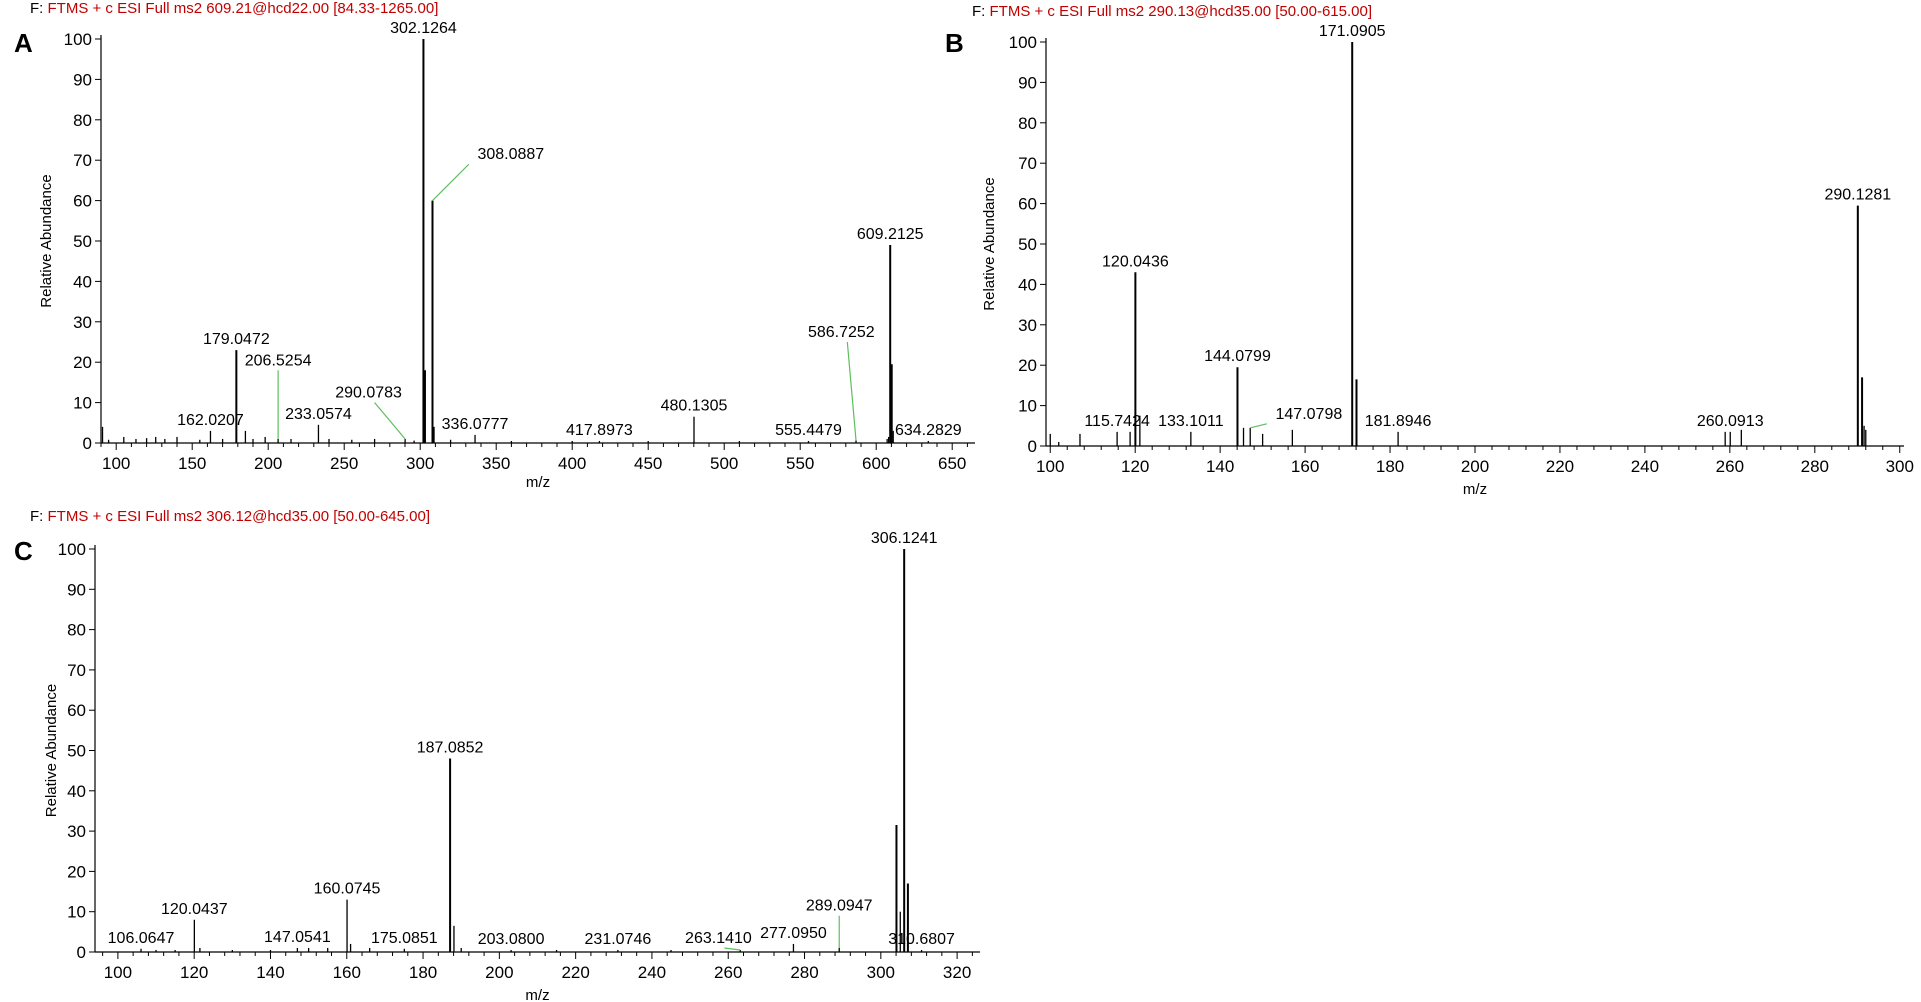  Describe the element at coordinates (194, 909) in the screenshot. I see `peak-label: 120.0437` at that location.